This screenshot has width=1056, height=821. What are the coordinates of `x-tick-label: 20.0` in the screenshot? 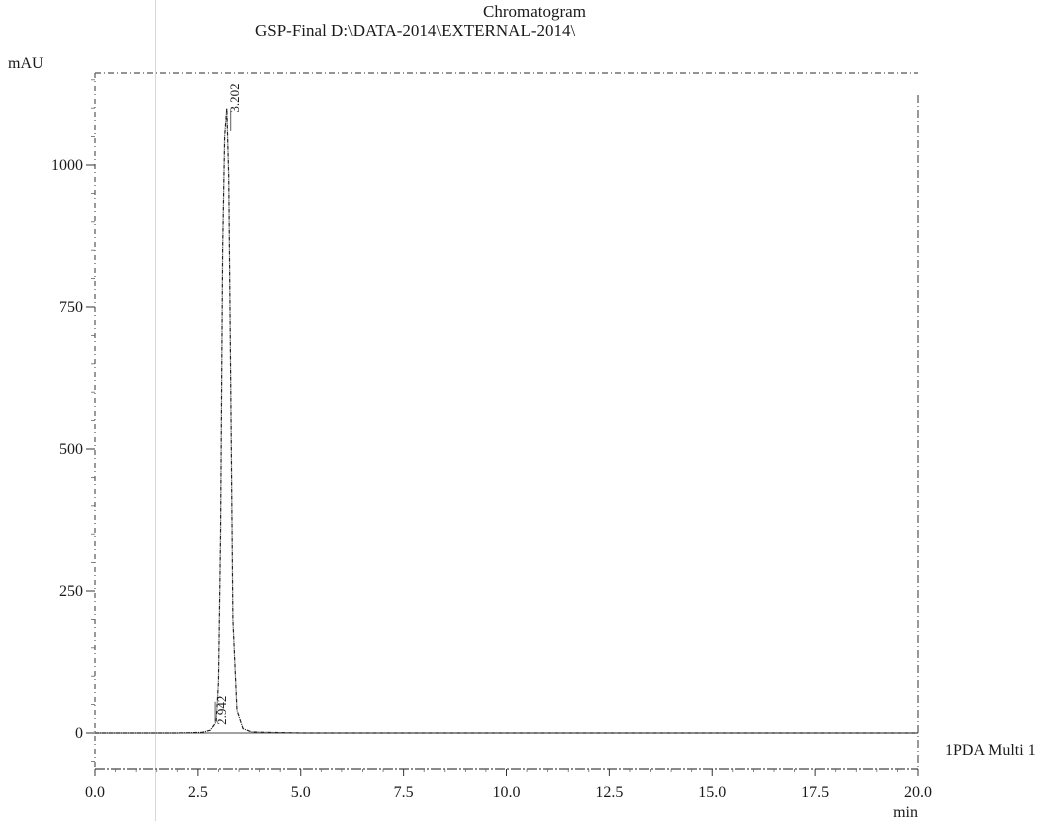 It's located at (918, 792).